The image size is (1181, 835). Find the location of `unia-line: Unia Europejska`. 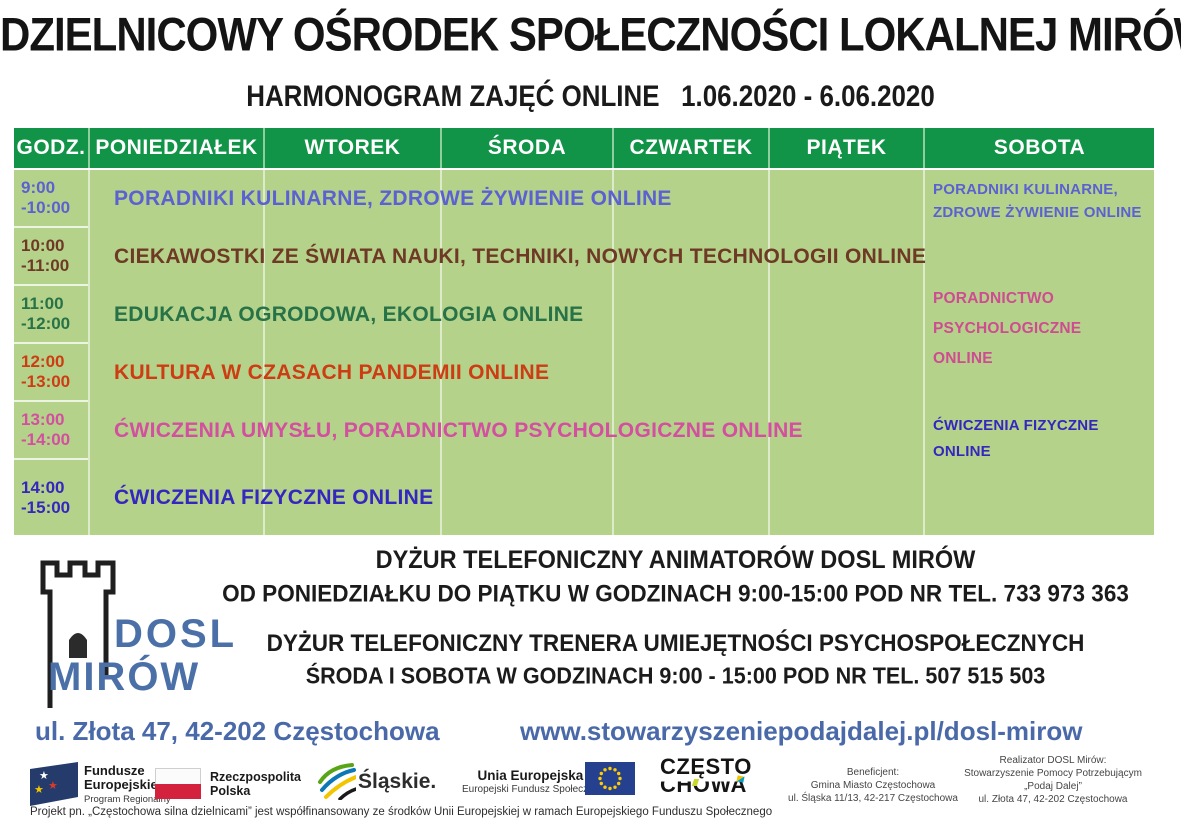

unia-line: Unia Europejska is located at coordinates (530, 775).